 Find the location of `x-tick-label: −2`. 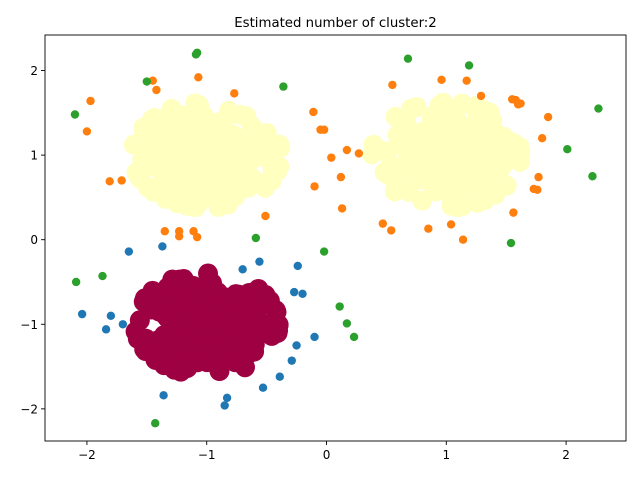

x-tick-label: −2 is located at coordinates (87, 455).